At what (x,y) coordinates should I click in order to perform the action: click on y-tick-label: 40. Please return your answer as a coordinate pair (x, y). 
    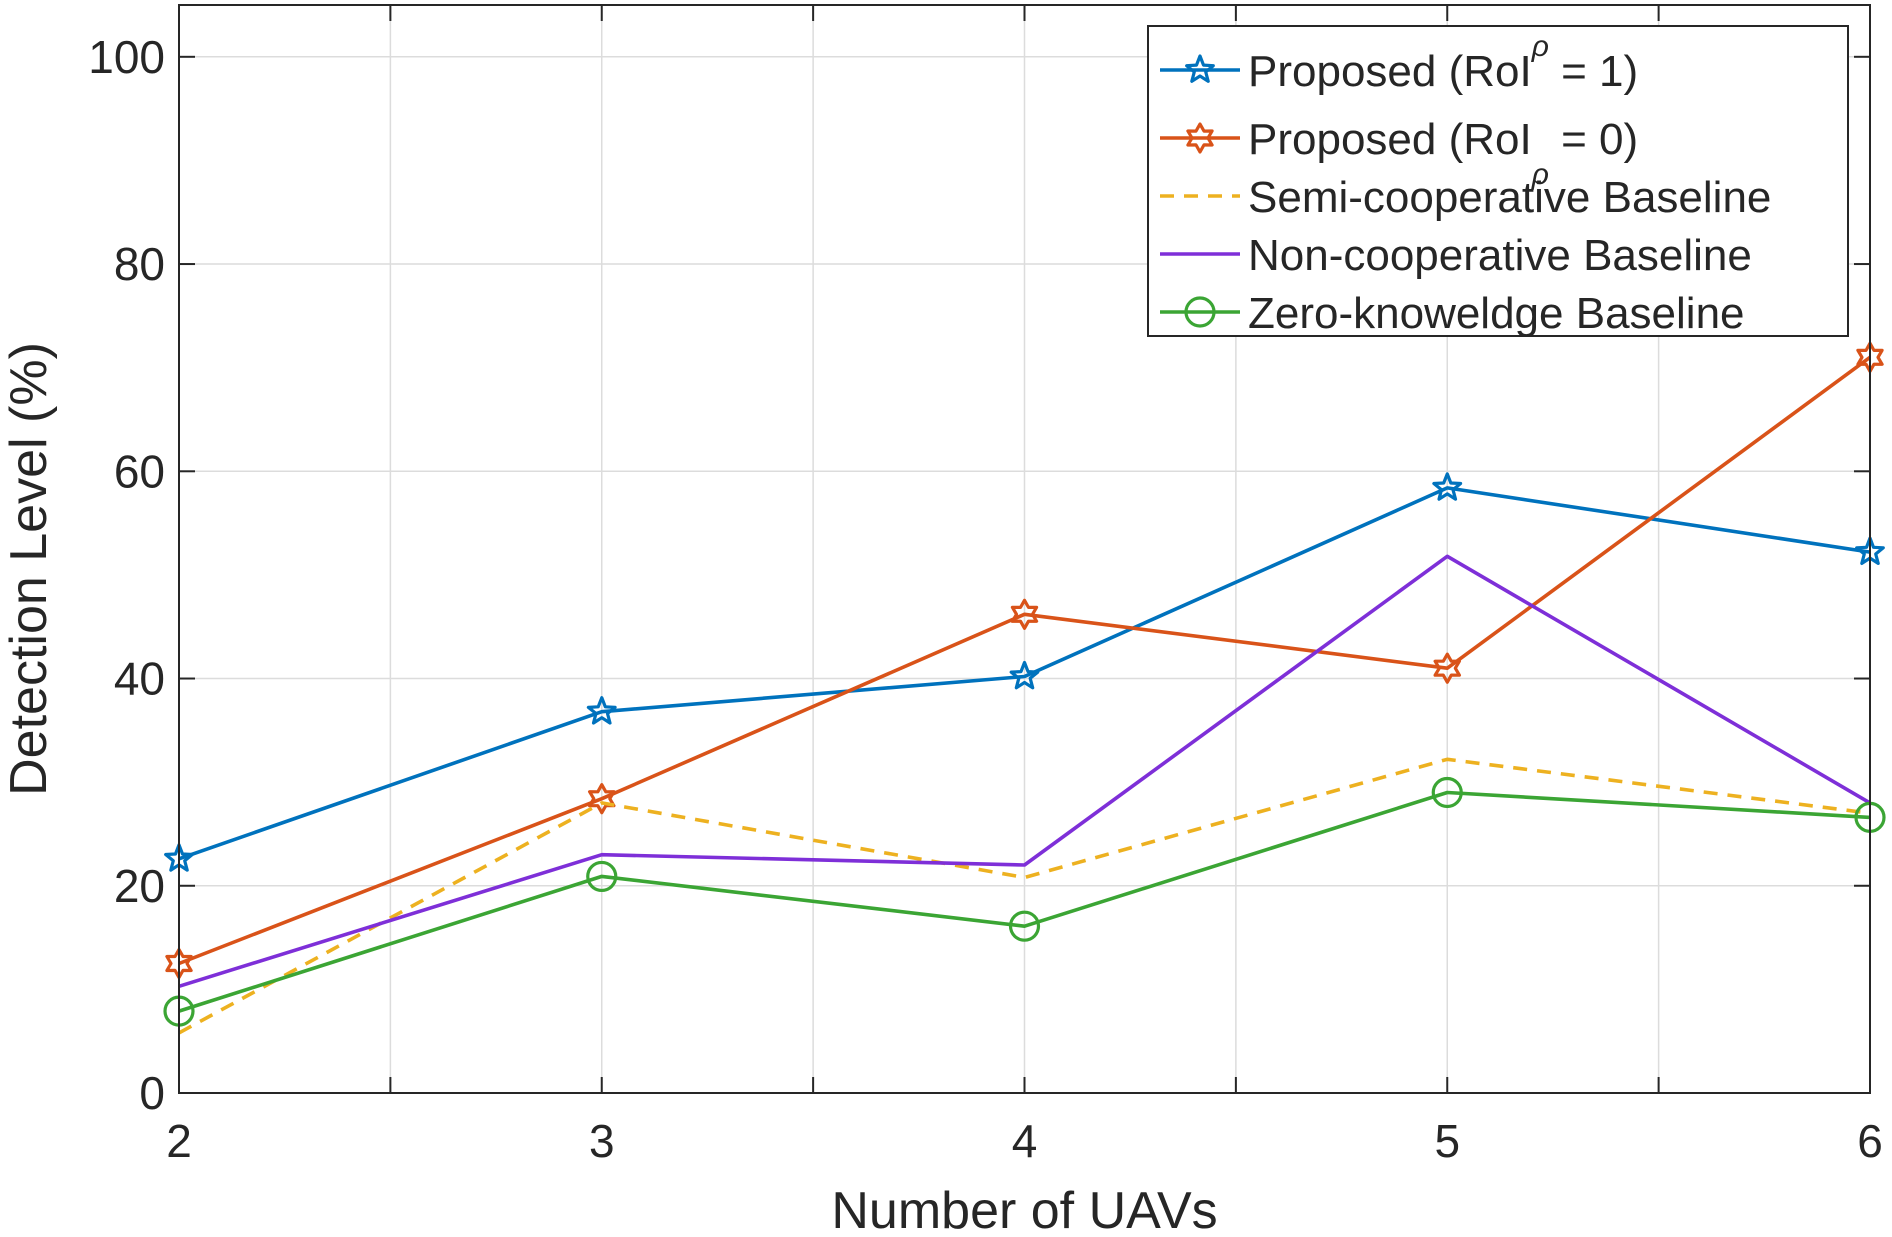
    Looking at the image, I should click on (139, 679).